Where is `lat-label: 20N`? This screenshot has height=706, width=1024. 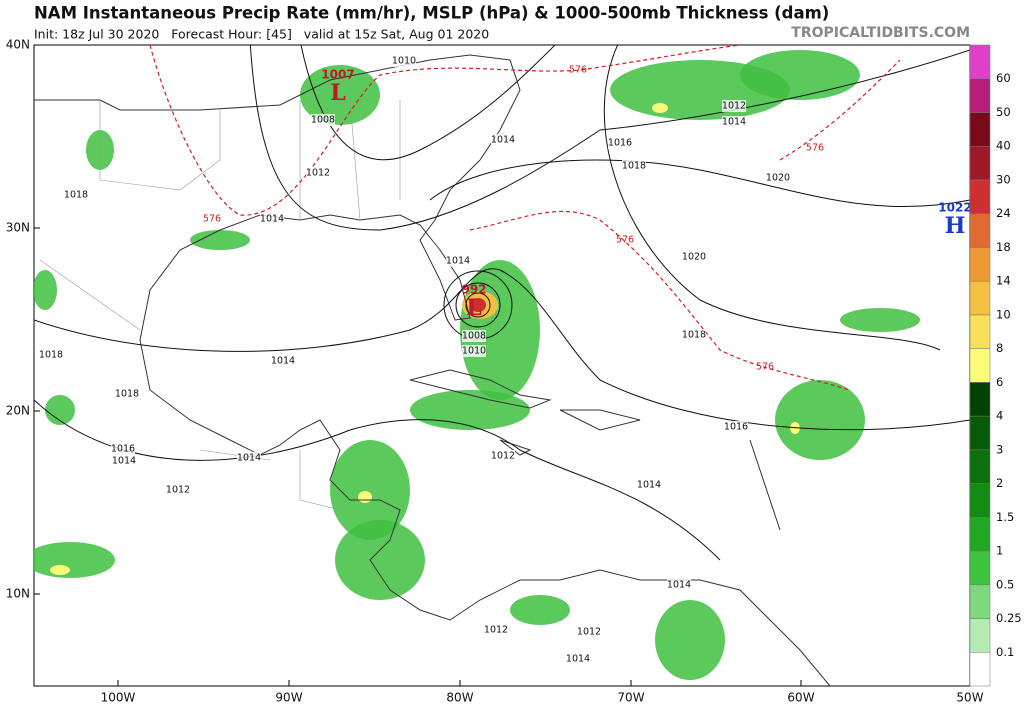 lat-label: 20N is located at coordinates (18, 411).